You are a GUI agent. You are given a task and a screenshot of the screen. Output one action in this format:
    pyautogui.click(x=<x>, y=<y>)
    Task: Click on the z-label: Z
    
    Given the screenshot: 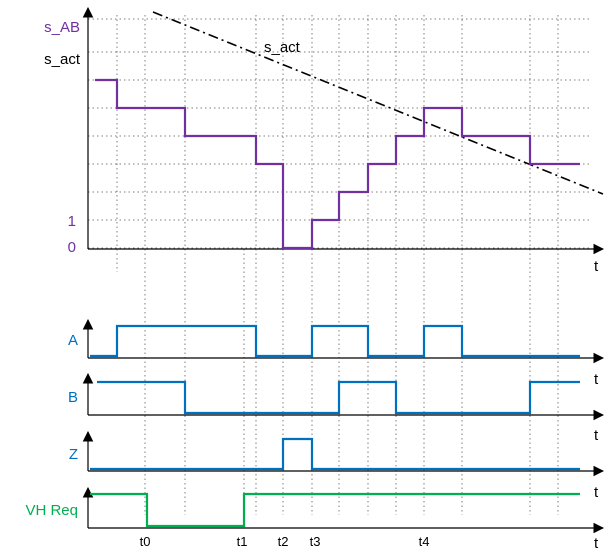 What is the action you would take?
    pyautogui.click(x=73, y=454)
    